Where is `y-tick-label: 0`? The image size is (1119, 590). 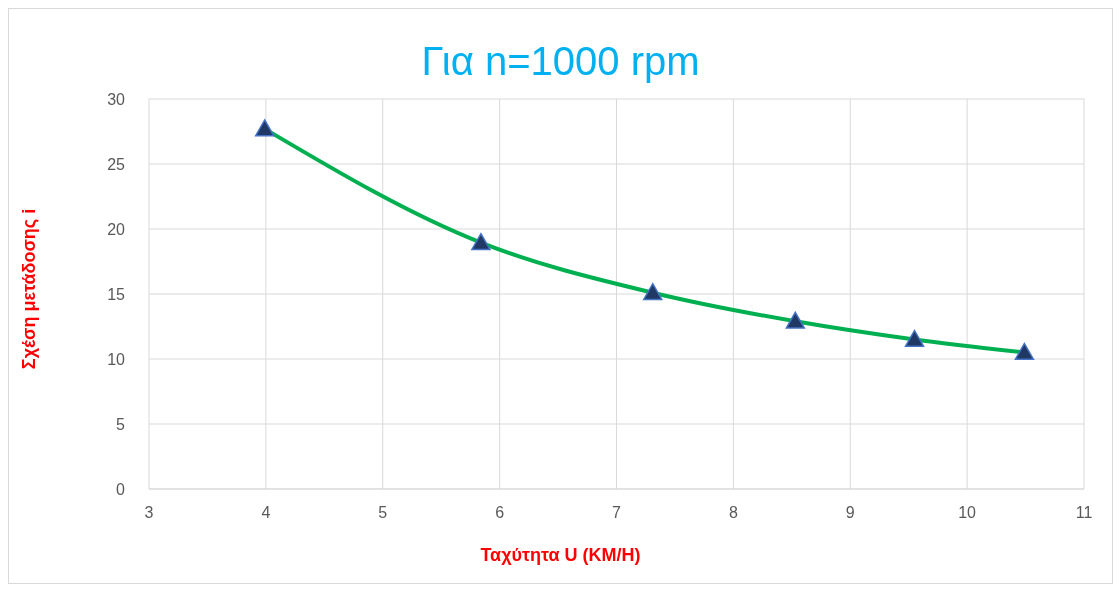
y-tick-label: 0 is located at coordinates (121, 489).